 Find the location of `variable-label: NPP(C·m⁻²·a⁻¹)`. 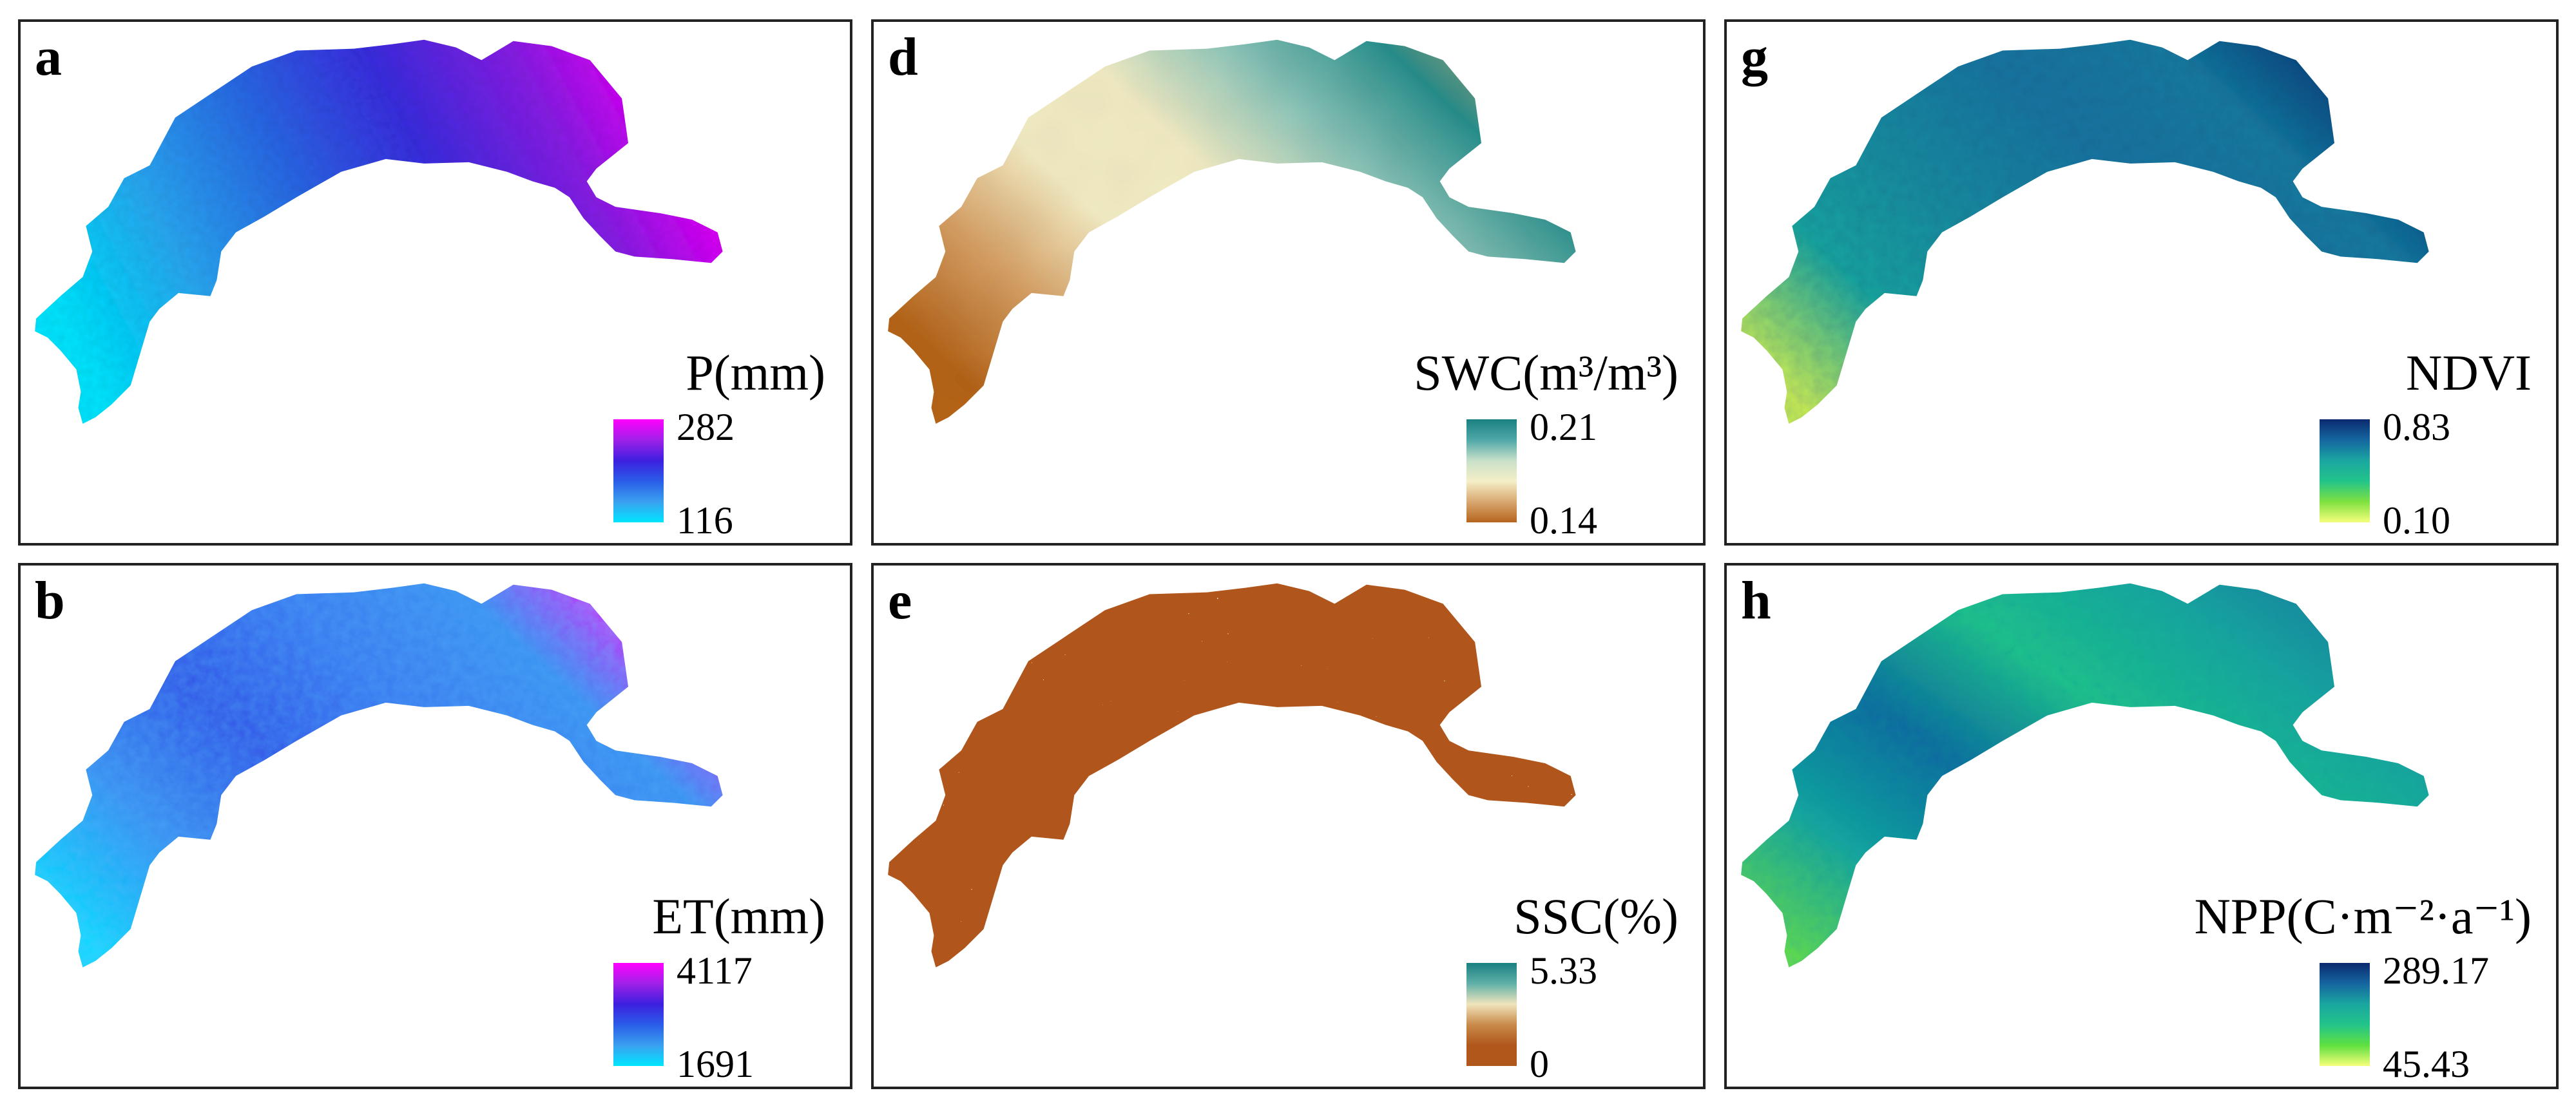

variable-label: NPP(C·m⁻²·a⁻¹) is located at coordinates (2363, 916).